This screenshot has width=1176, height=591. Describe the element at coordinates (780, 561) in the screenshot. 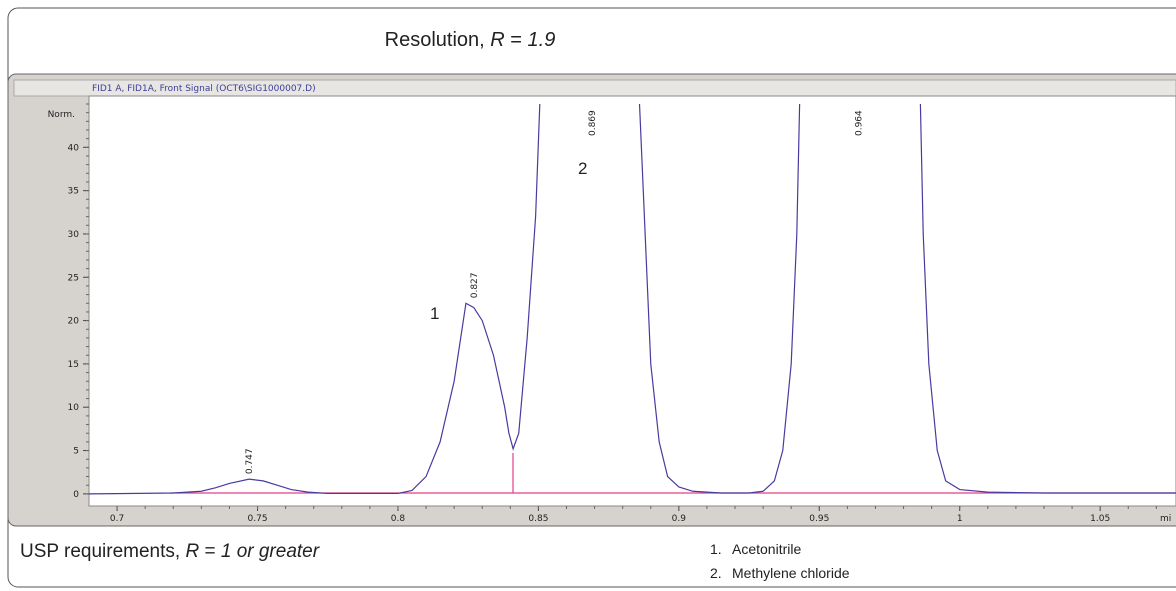

I see `legend: 1. Acetonitrile 2. Methylene chloride` at that location.